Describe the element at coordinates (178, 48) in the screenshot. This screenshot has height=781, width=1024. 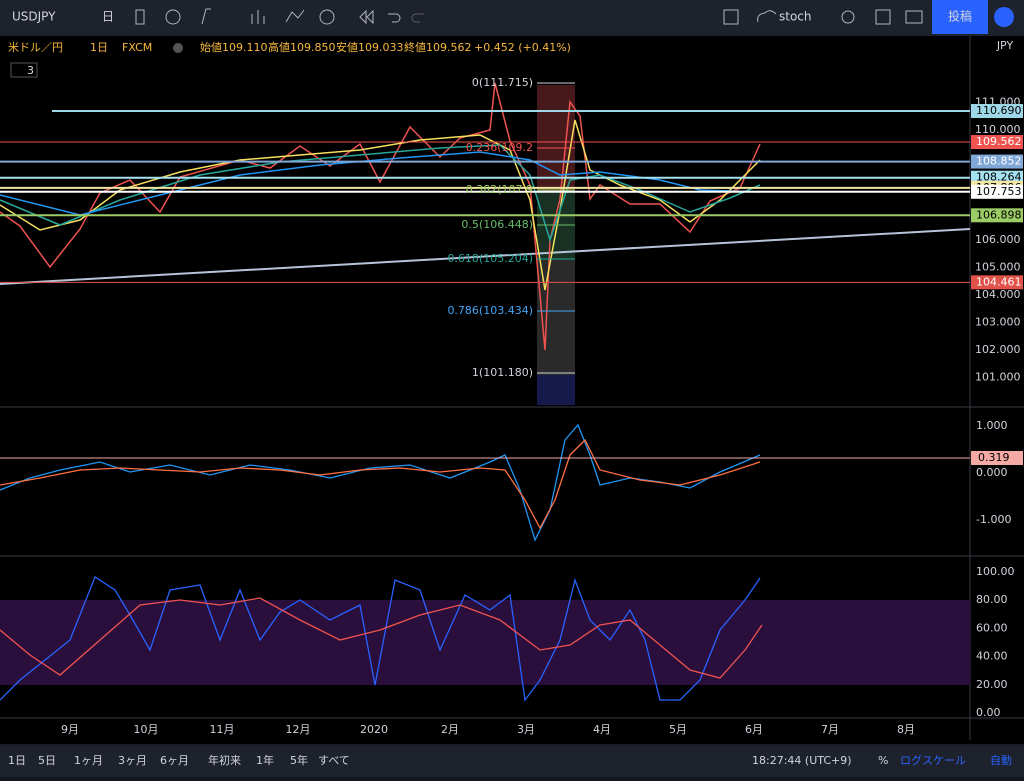
I see `legend-toggle` at that location.